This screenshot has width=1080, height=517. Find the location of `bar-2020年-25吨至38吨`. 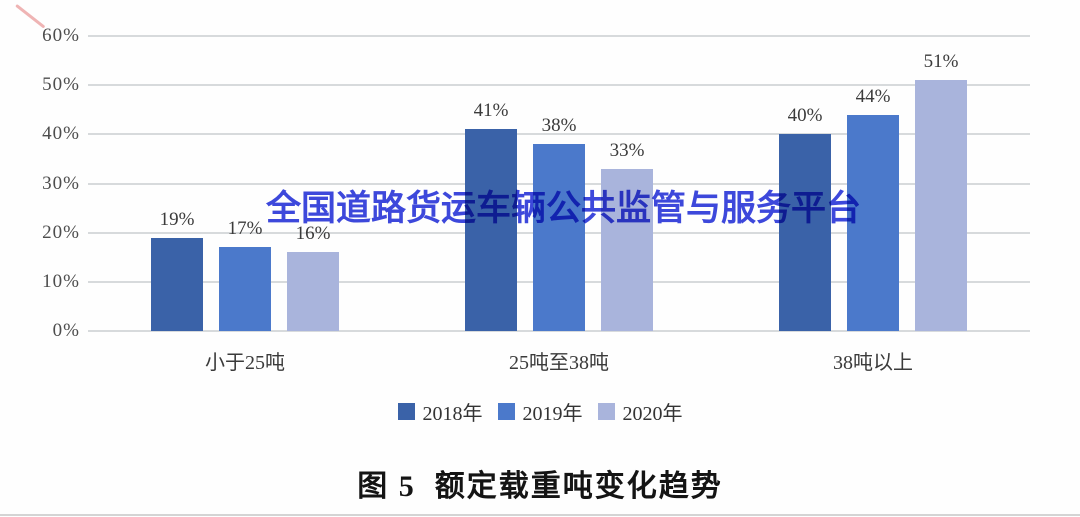

bar-2020年-25吨至38吨 is located at coordinates (627, 249).